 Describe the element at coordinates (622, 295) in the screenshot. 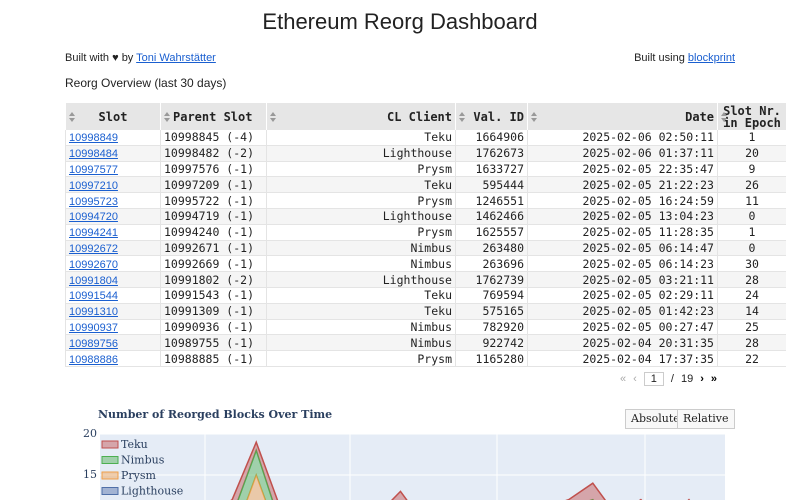

I see `table-cell: 2025-02-05 02:29:11` at that location.